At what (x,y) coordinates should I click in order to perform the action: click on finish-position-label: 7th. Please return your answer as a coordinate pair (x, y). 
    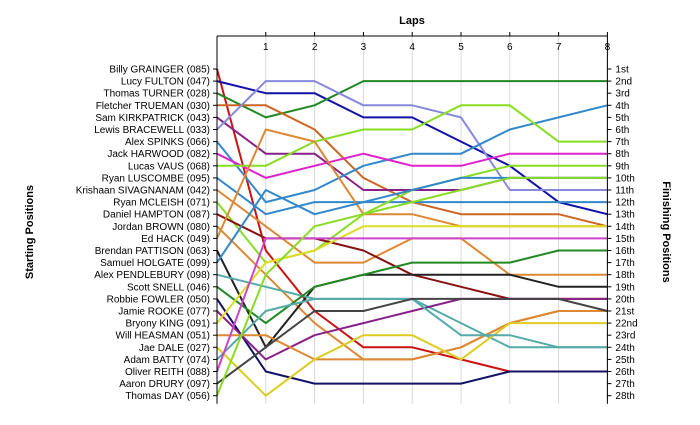
    Looking at the image, I should click on (622, 142).